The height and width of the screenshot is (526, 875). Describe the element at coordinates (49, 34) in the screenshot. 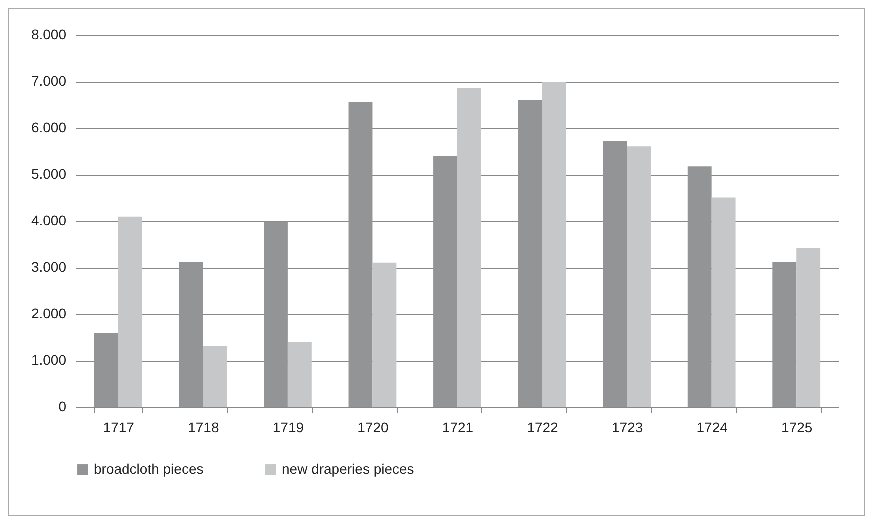

I see `y-tick-label: 8.000` at that location.